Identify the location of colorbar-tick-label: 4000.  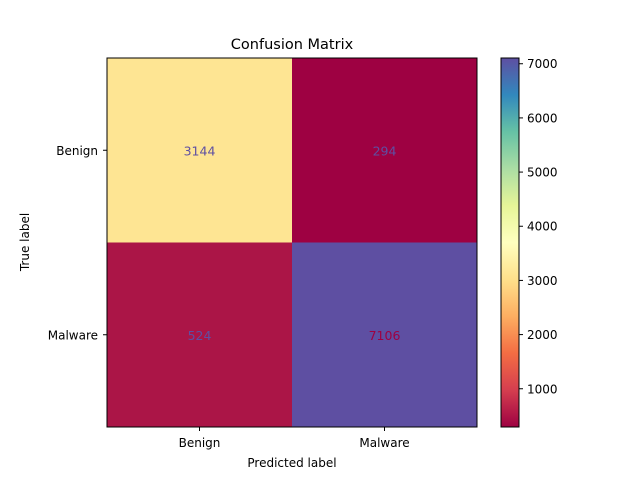
(542, 227).